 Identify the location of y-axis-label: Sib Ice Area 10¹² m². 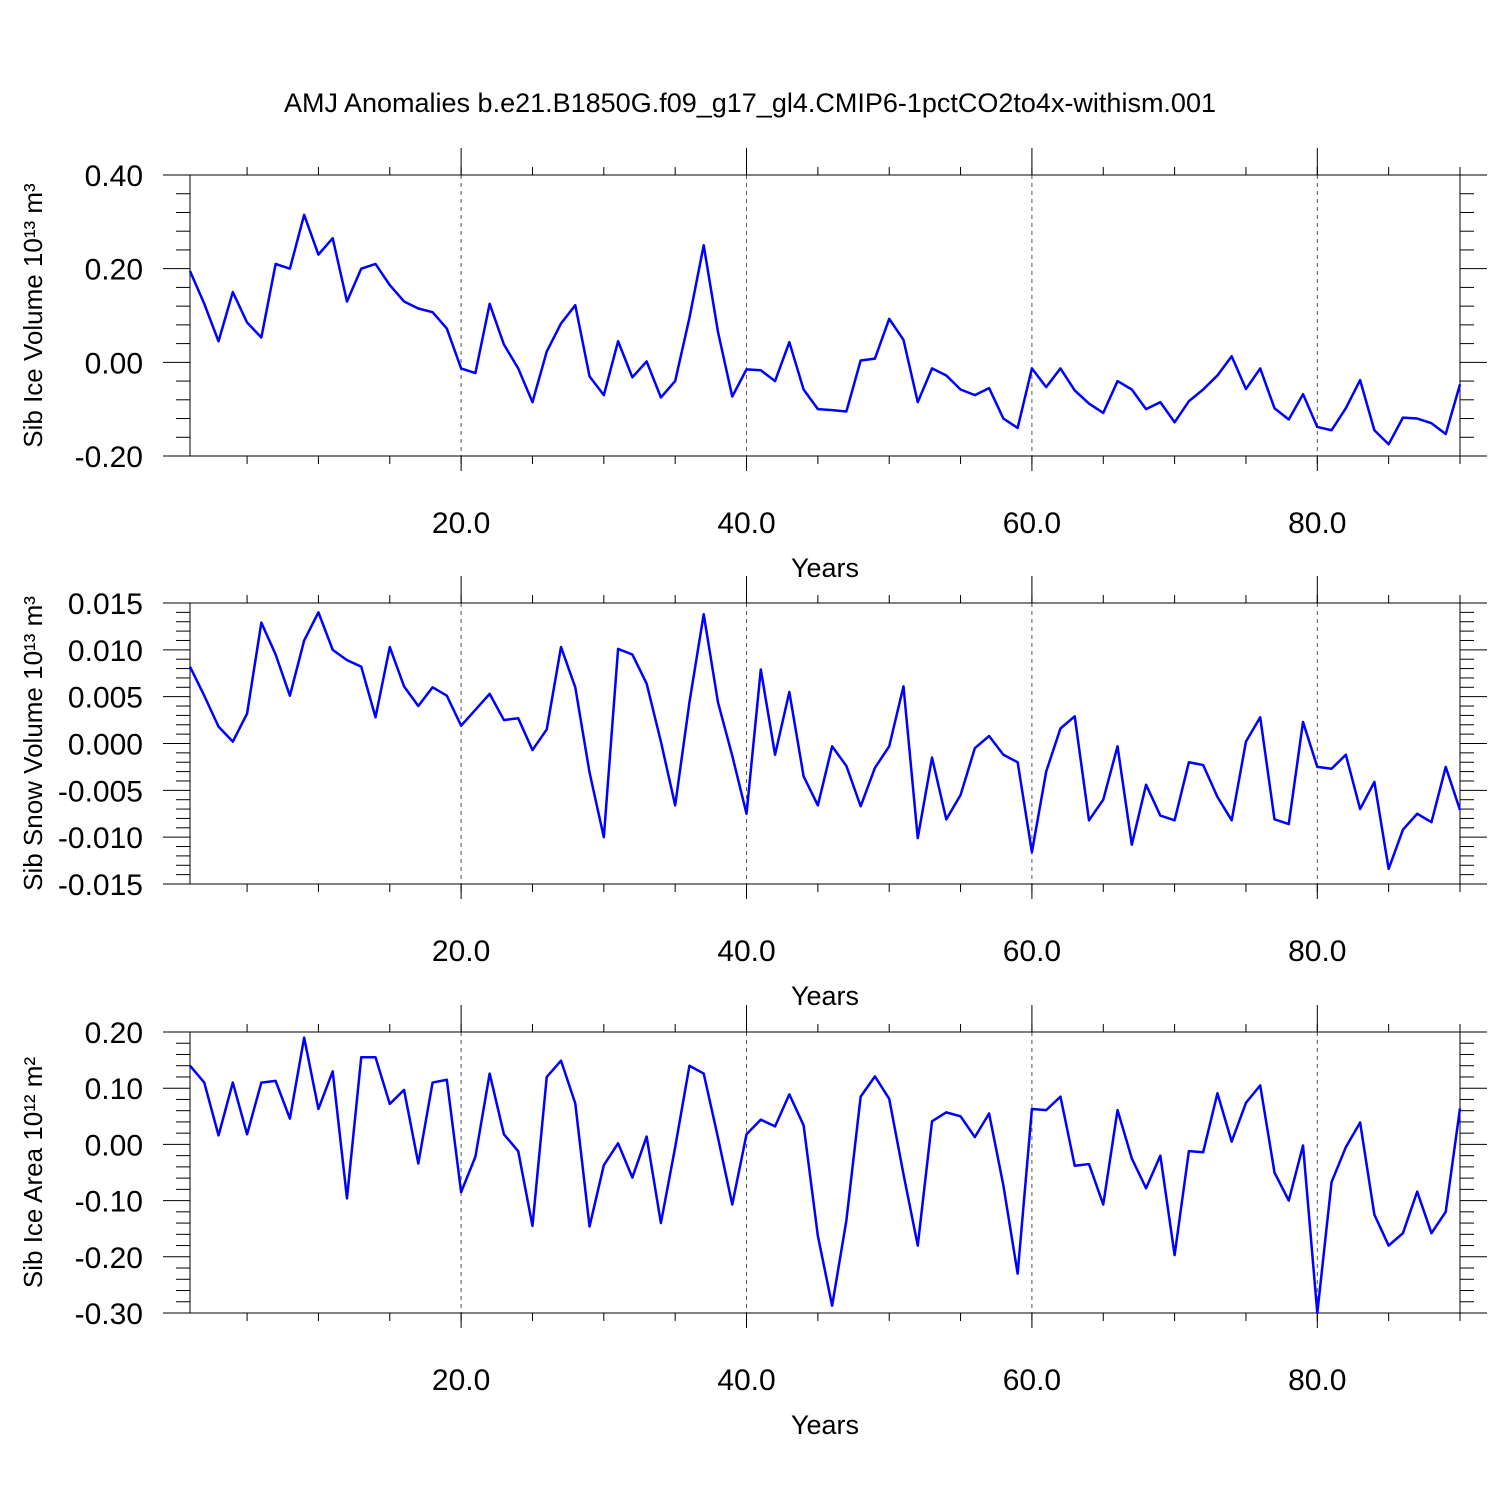
(33, 1173).